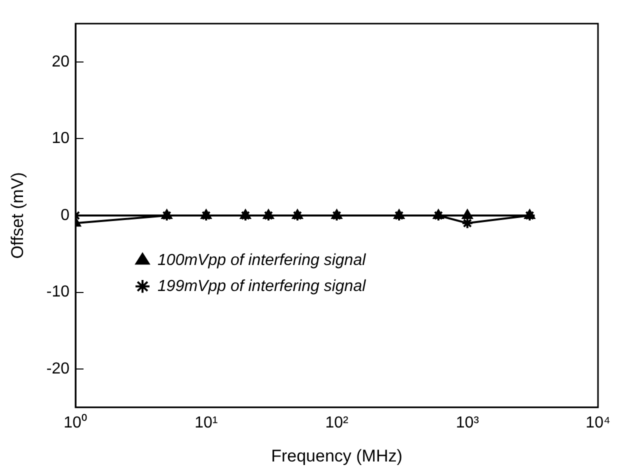  What do you see at coordinates (206, 423) in the screenshot?
I see `x-tick-label: 10¹` at bounding box center [206, 423].